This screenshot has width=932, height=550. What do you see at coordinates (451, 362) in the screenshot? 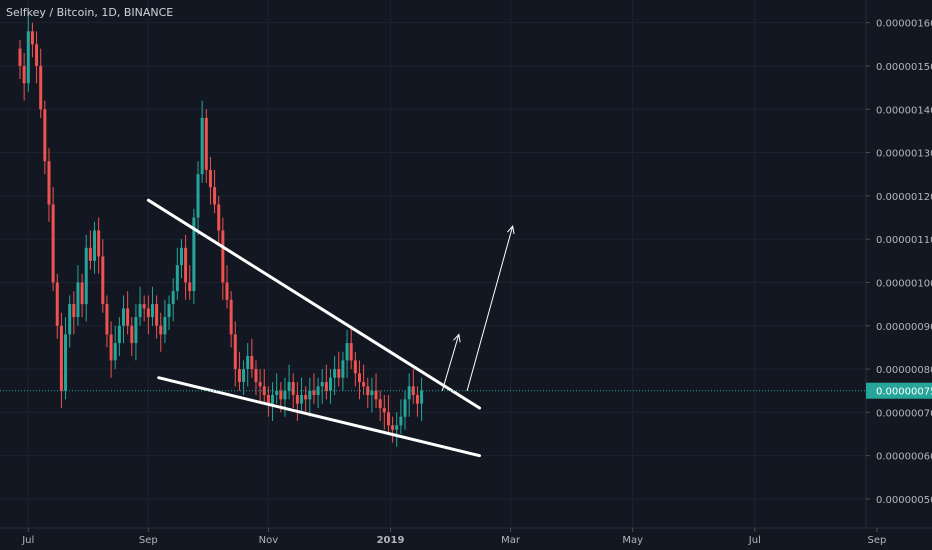
I see `target-arrow-short` at bounding box center [451, 362].